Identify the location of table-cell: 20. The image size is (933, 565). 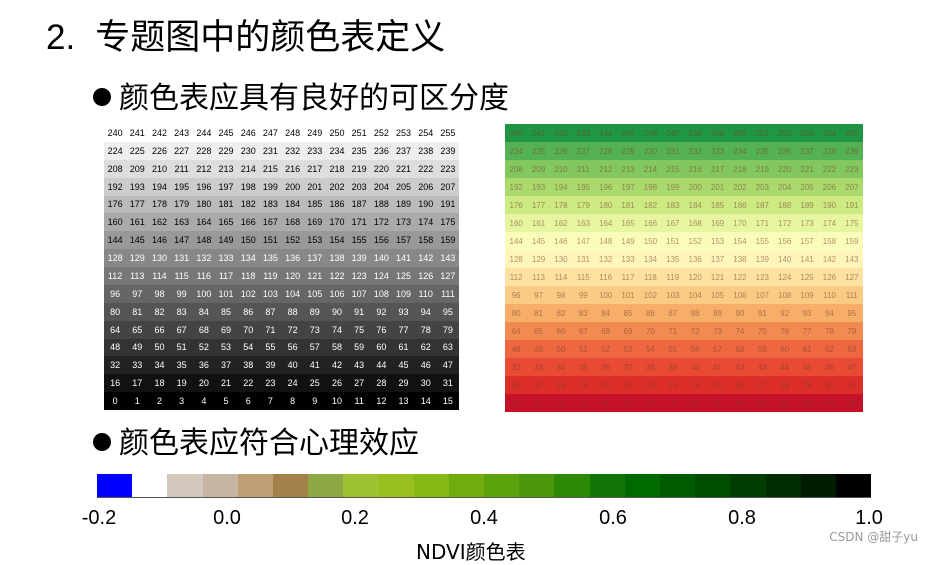
(203, 383).